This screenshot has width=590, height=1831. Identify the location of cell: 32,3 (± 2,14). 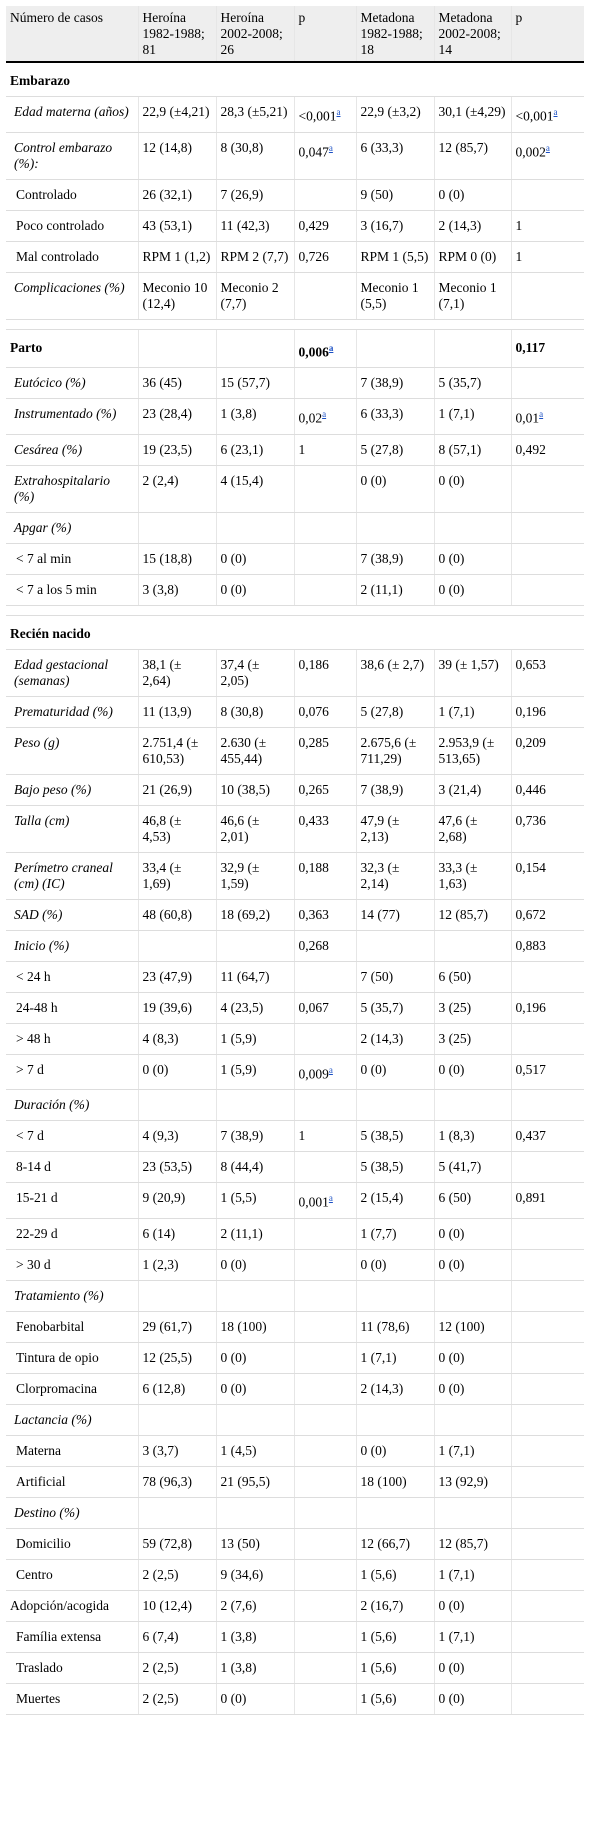
(394, 876).